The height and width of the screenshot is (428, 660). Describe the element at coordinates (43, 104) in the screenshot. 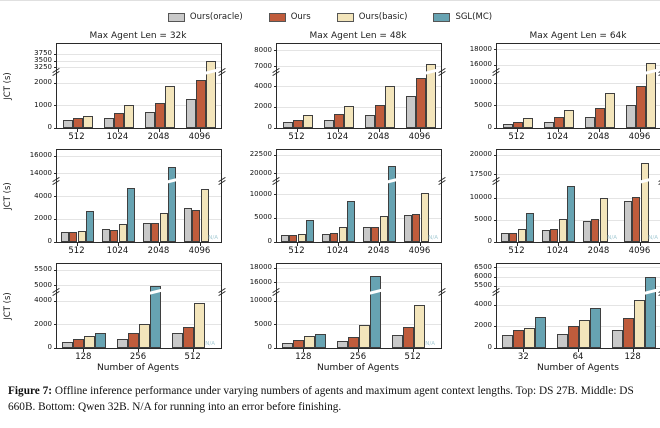

I see `y-tick-label: 1000` at that location.